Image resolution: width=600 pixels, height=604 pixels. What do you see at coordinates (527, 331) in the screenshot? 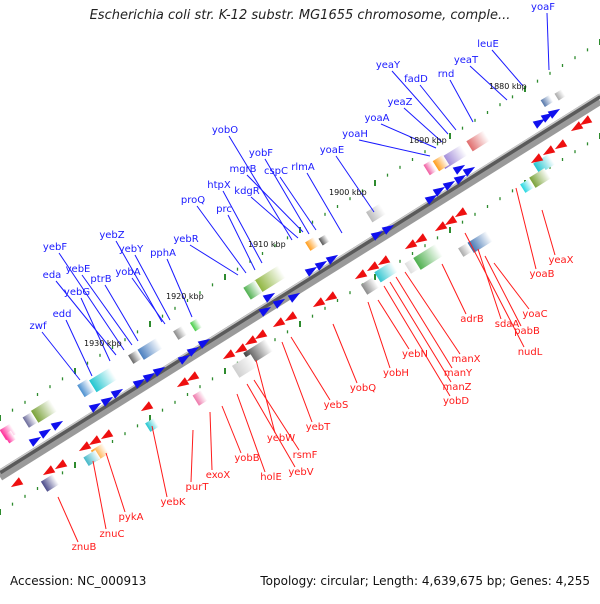
I see `reverse-gene-label: pabB` at bounding box center [527, 331].